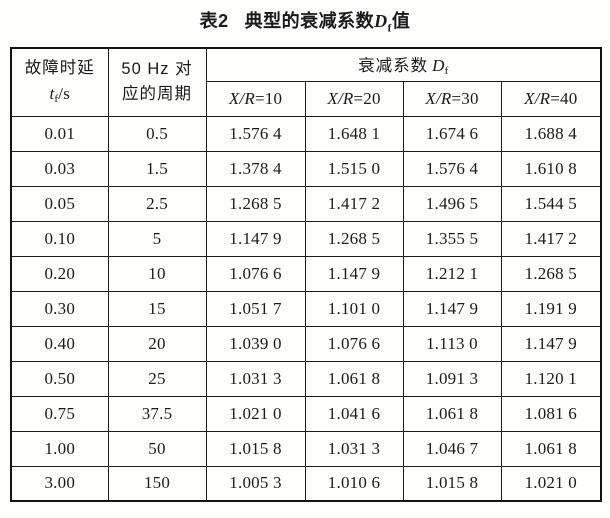 The width and height of the screenshot is (610, 518). I want to click on period-label-line1: 50 Hz 对, so click(157, 68).